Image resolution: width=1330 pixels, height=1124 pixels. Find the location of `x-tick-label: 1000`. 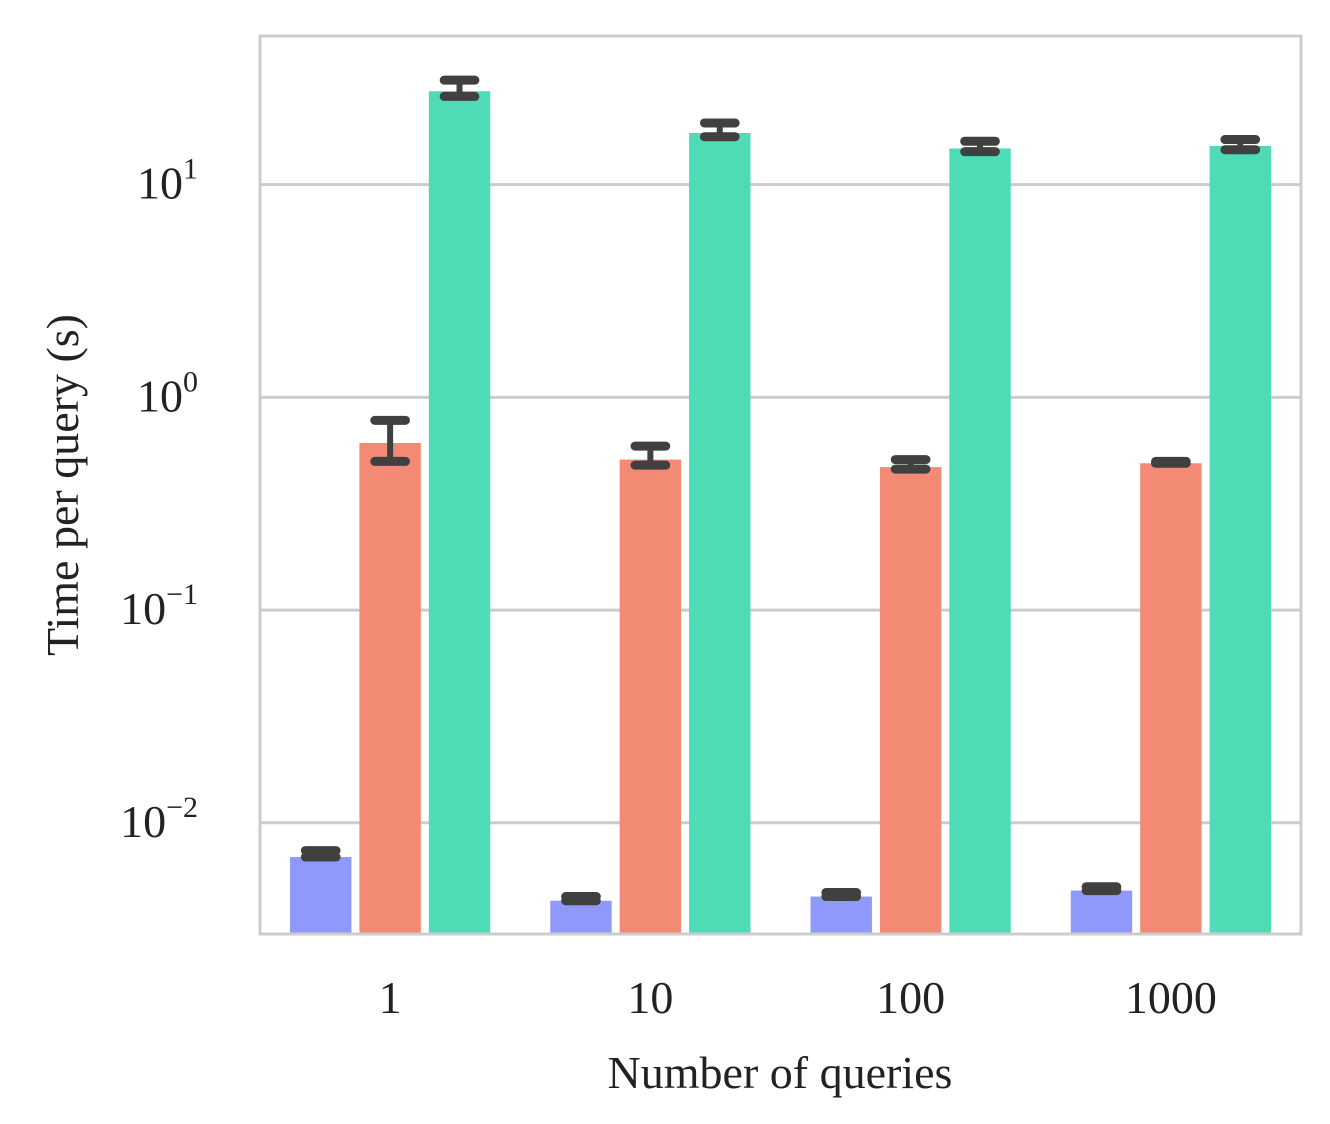

x-tick-label: 1000 is located at coordinates (1171, 997).